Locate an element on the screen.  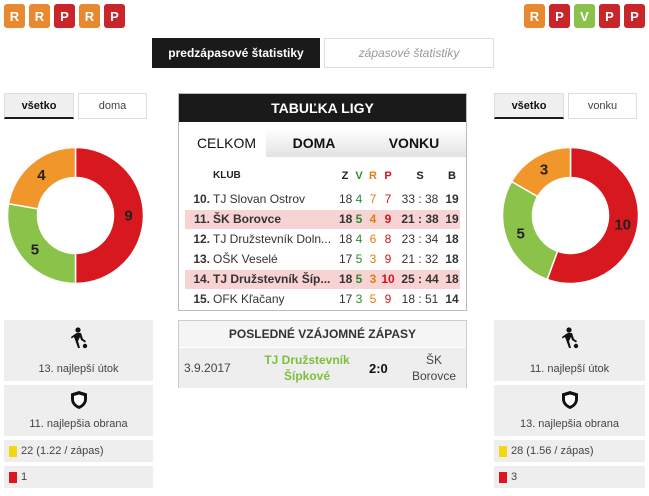
match-home-team: TJ Družstevník Šípkové is located at coordinates (307, 368).